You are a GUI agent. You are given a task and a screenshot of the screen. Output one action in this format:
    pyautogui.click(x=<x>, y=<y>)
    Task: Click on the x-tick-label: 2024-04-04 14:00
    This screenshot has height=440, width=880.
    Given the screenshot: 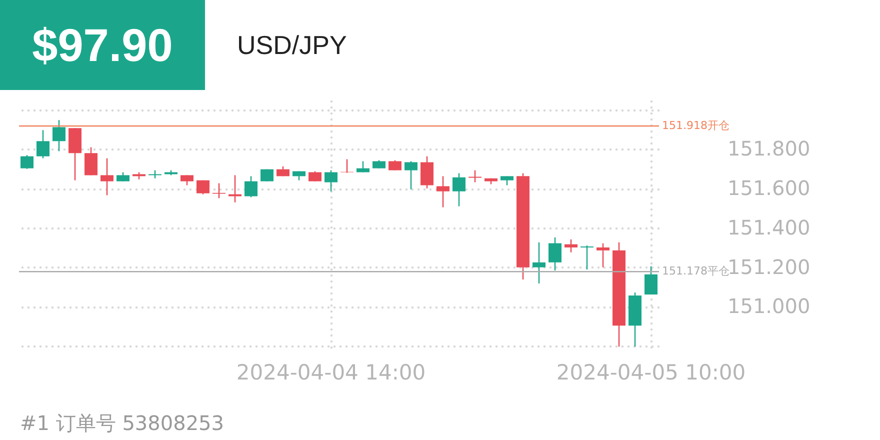 What is the action you would take?
    pyautogui.click(x=331, y=372)
    